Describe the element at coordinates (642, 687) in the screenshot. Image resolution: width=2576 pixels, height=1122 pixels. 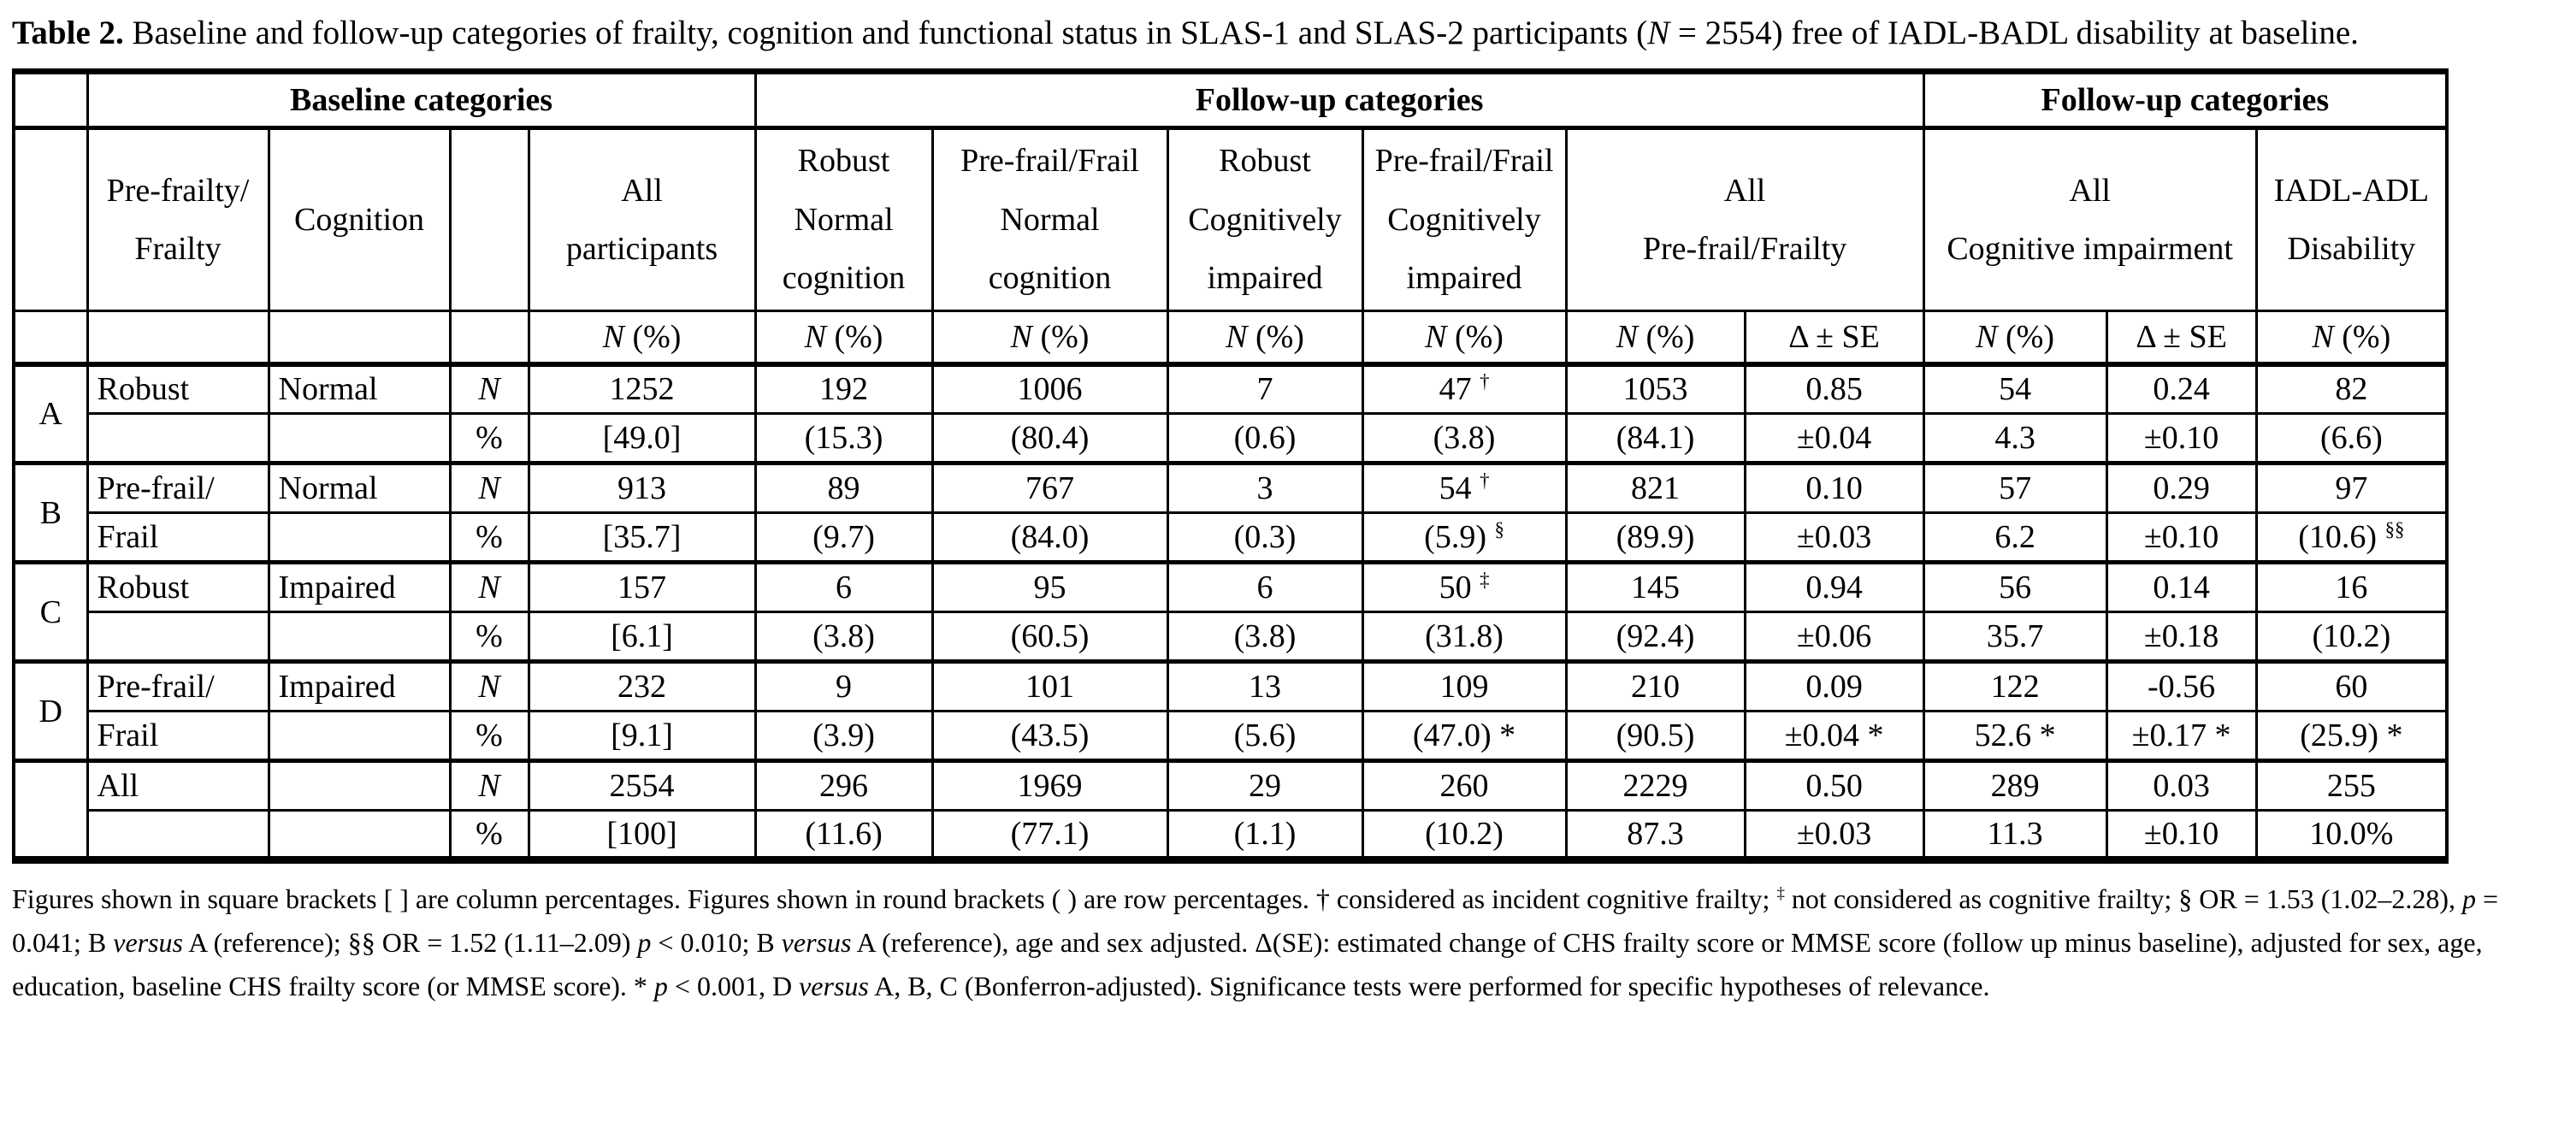
I see `table-cell: 232` at that location.